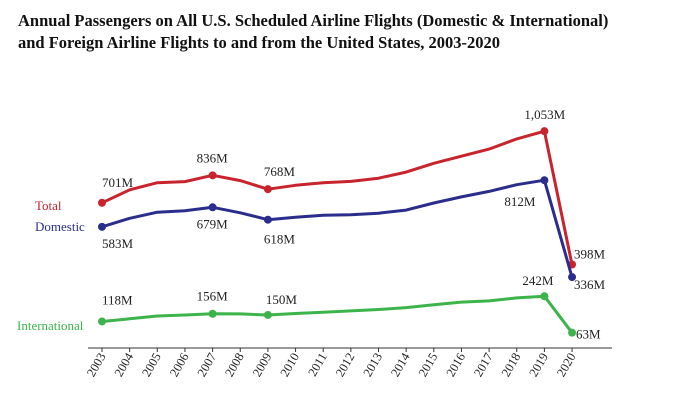 The width and height of the screenshot is (675, 405). Describe the element at coordinates (212, 207) in the screenshot. I see `domestic-point-2007` at that location.